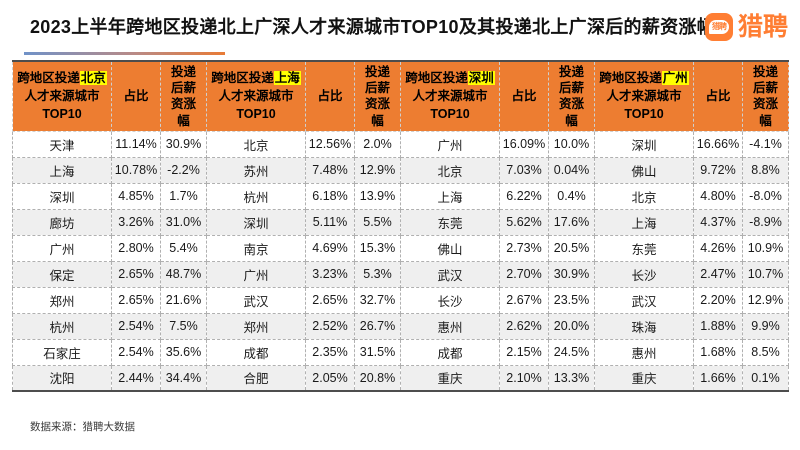 The height and width of the screenshot is (450, 800). What do you see at coordinates (330, 196) in the screenshot?
I see `cell-ratio: 6.18%` at bounding box center [330, 196].